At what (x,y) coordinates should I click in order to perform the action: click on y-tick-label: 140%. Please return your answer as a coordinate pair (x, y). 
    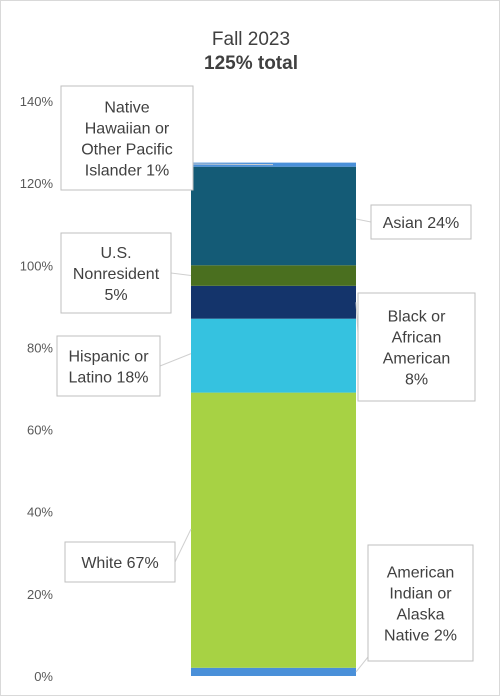
    Looking at the image, I should click on (37, 101).